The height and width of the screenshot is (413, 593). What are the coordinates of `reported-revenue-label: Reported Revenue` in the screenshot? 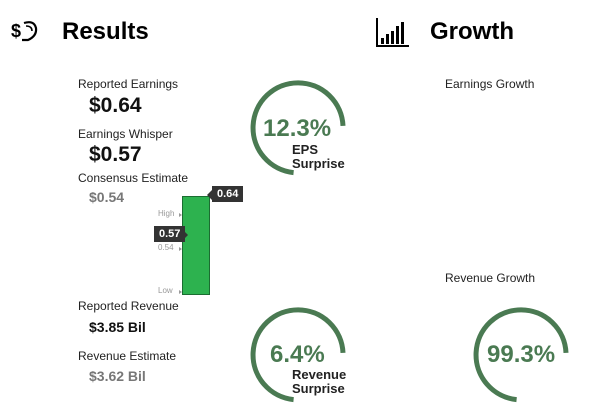 It's located at (128, 306).